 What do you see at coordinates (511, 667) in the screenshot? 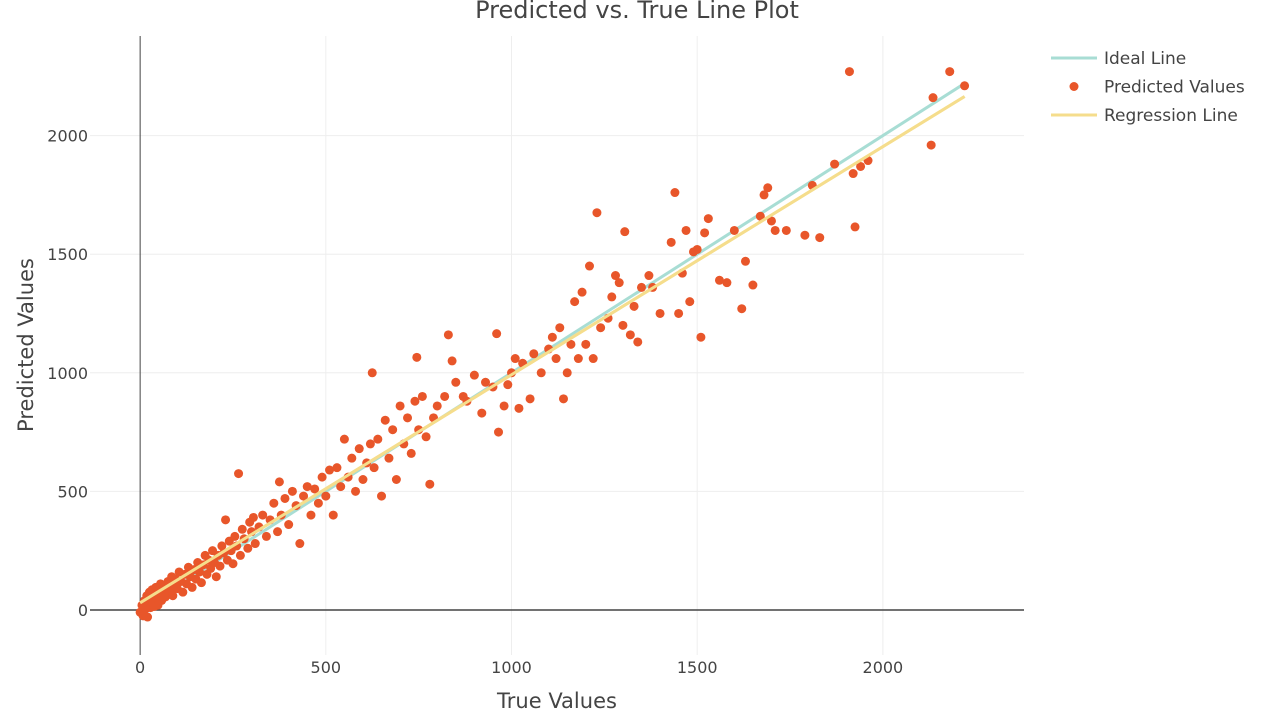
I see `x-tick-label: 1000` at bounding box center [511, 667].